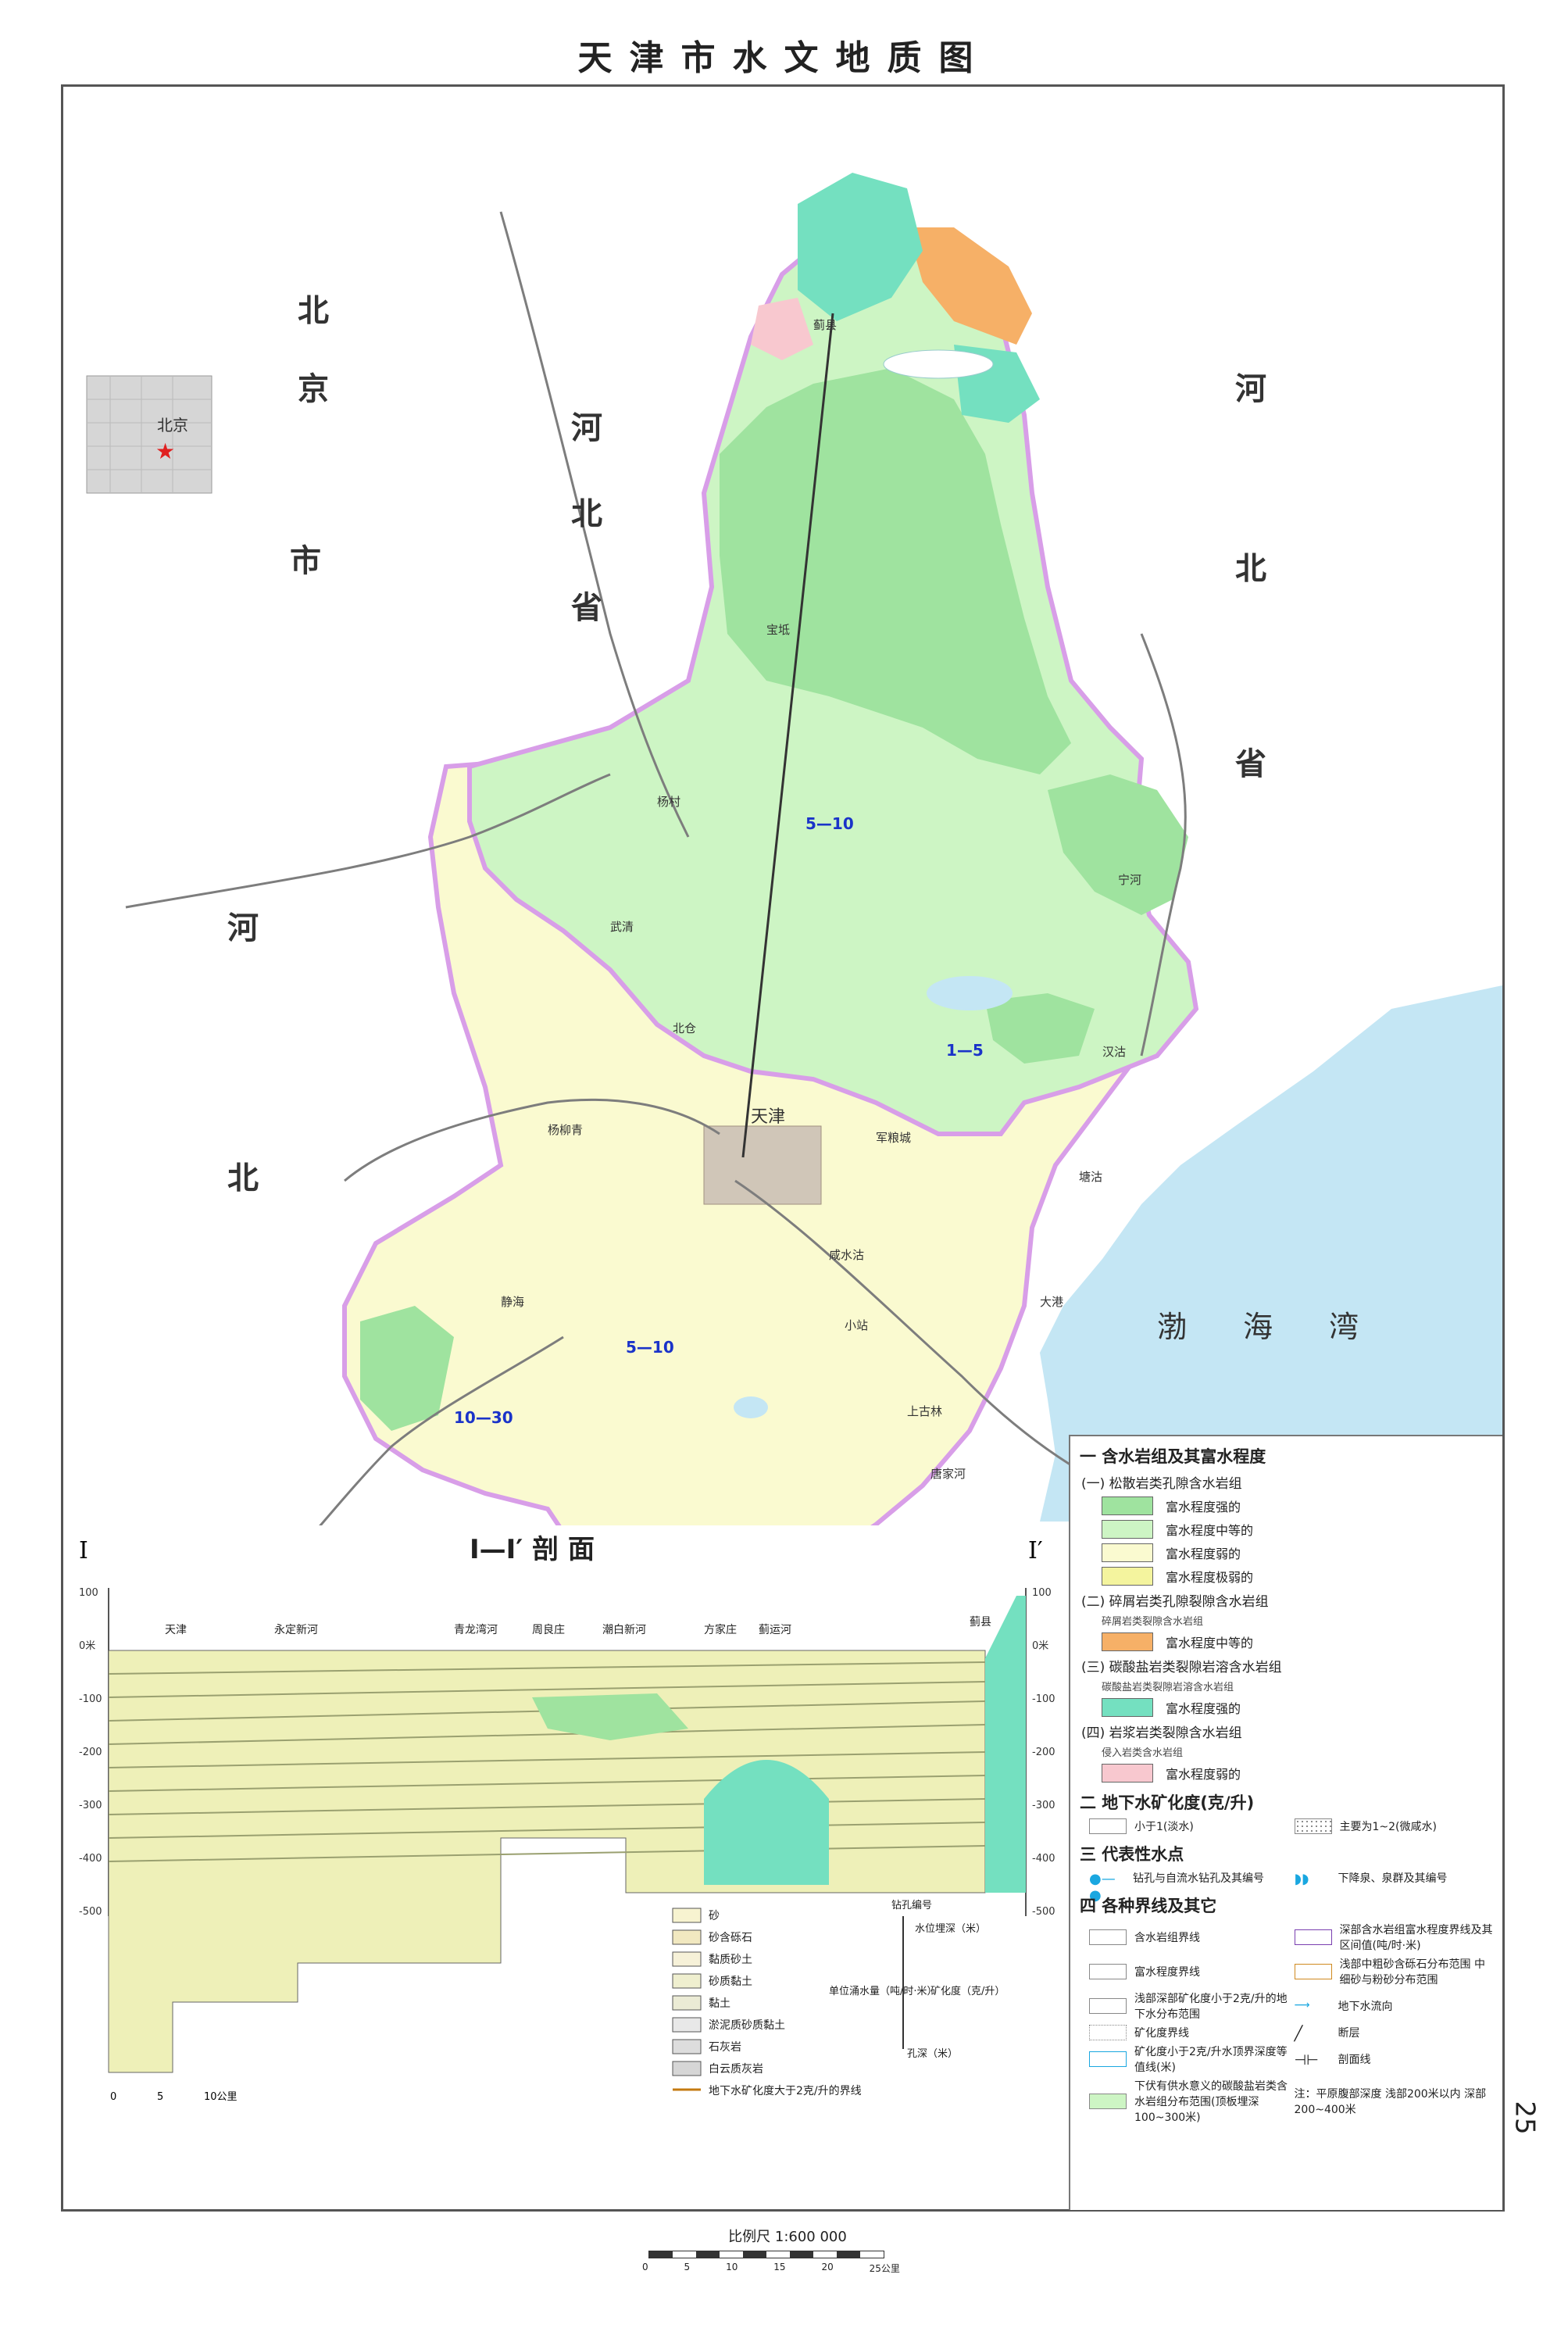 This screenshot has width=1568, height=2335. Describe the element at coordinates (586, 514) in the screenshot. I see `region-label-bei2: 北` at that location.